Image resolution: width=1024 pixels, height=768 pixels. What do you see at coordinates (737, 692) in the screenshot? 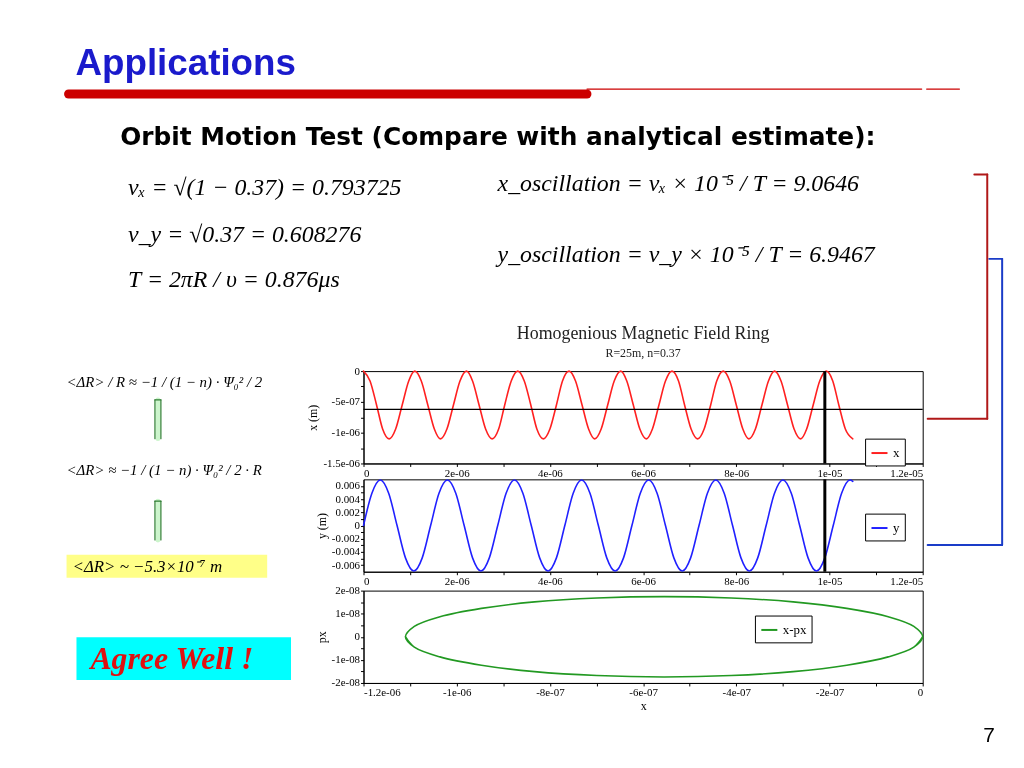
I see `x-tick-label: -4e-07` at bounding box center [737, 692].